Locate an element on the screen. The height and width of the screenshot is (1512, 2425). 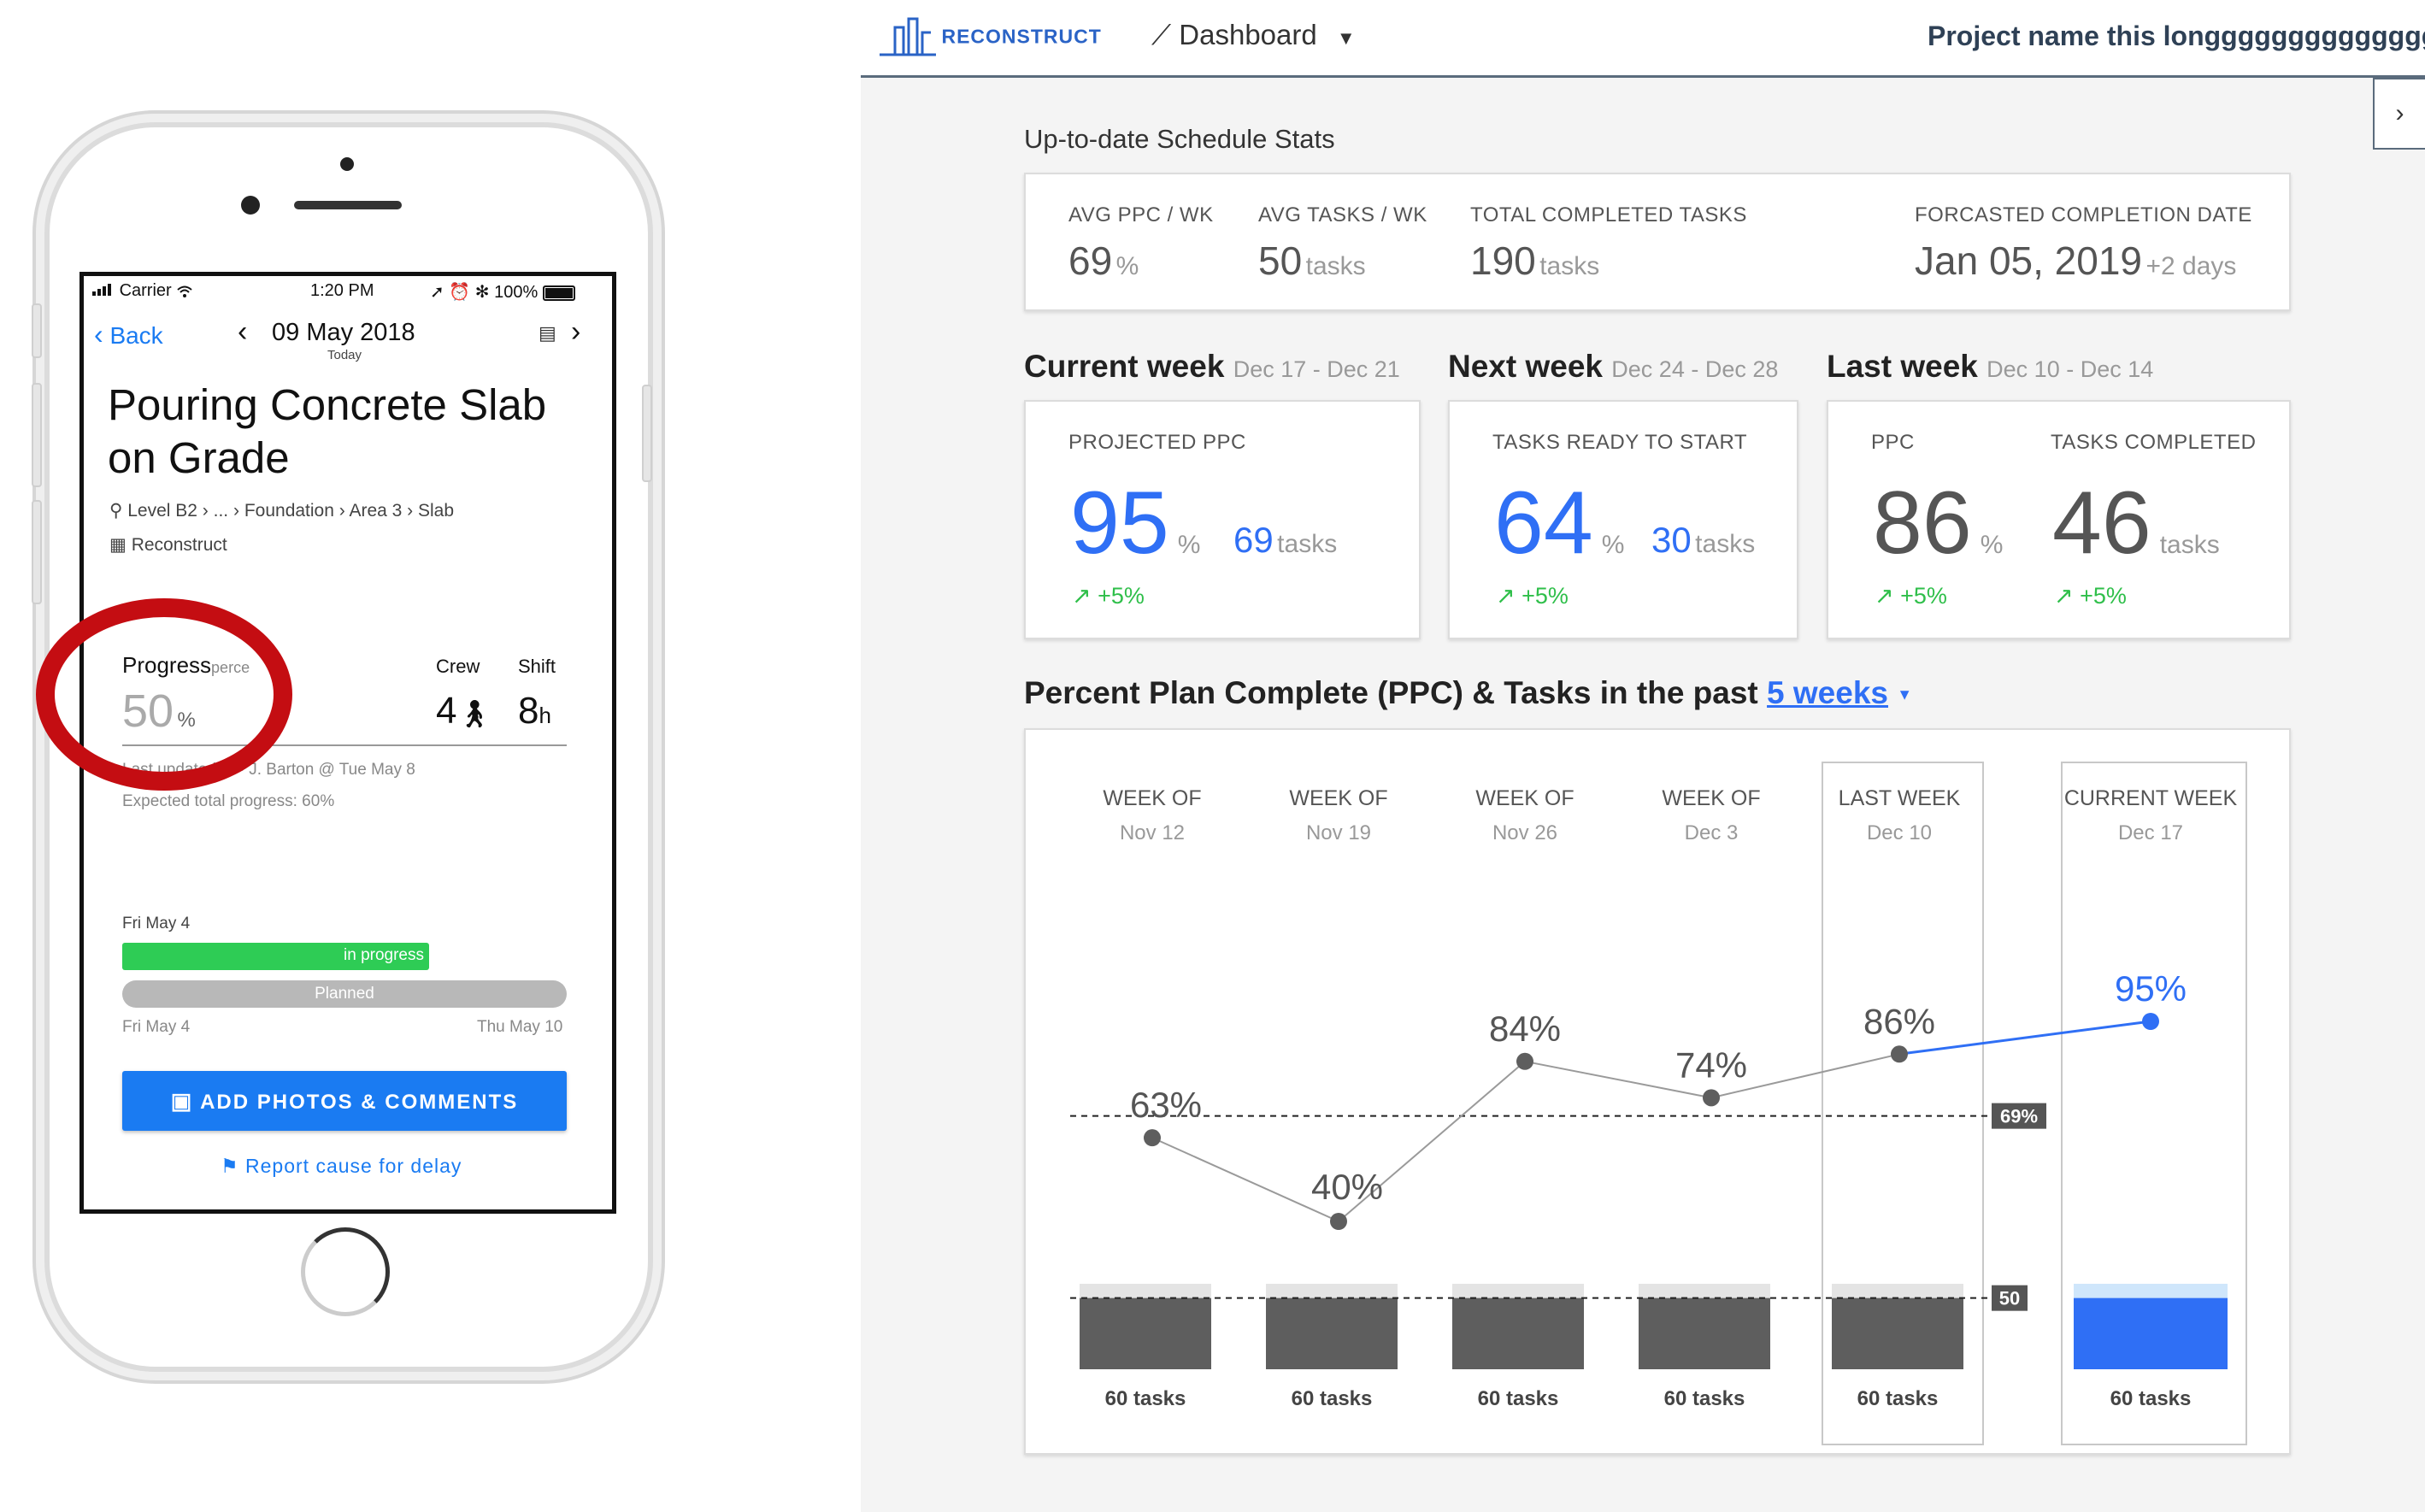
timeline-start-top: Fri May 4 is located at coordinates (156, 923).